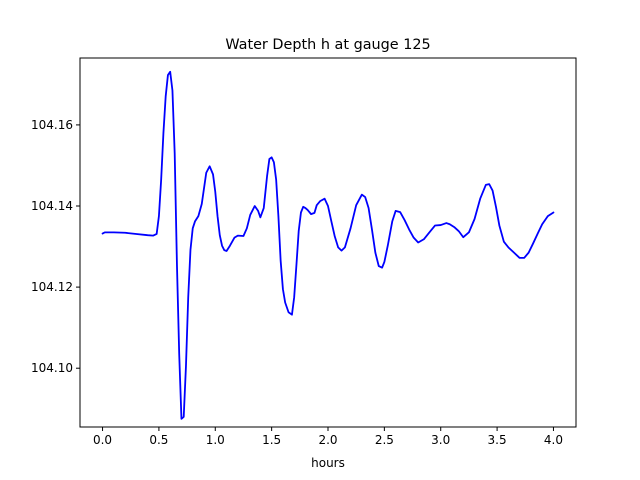  I want to click on x-tick-label: 3.0, so click(440, 440).